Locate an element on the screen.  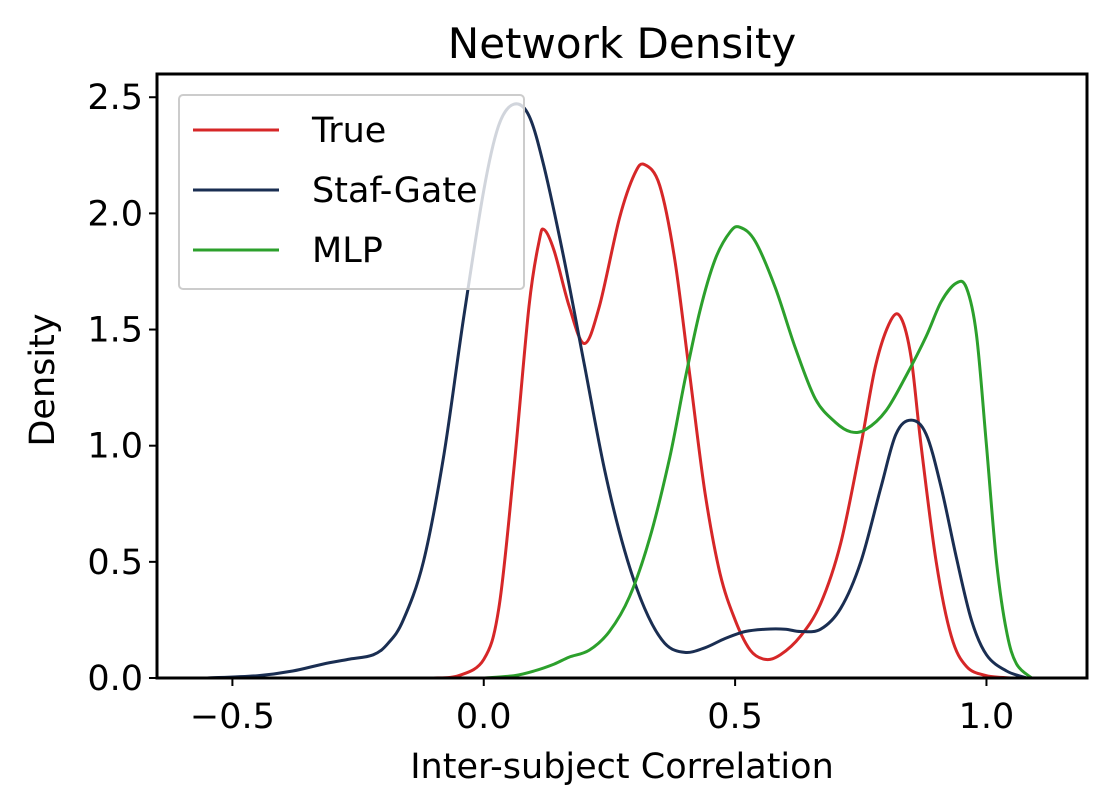
y-tick-label: 0.0 is located at coordinates (115, 679).